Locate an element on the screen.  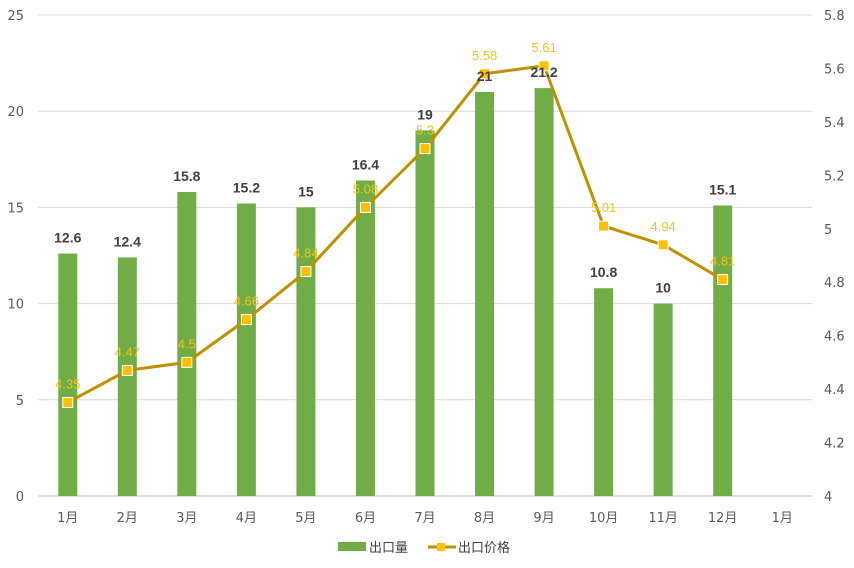
x-tick-label: 12月 is located at coordinates (723, 518).